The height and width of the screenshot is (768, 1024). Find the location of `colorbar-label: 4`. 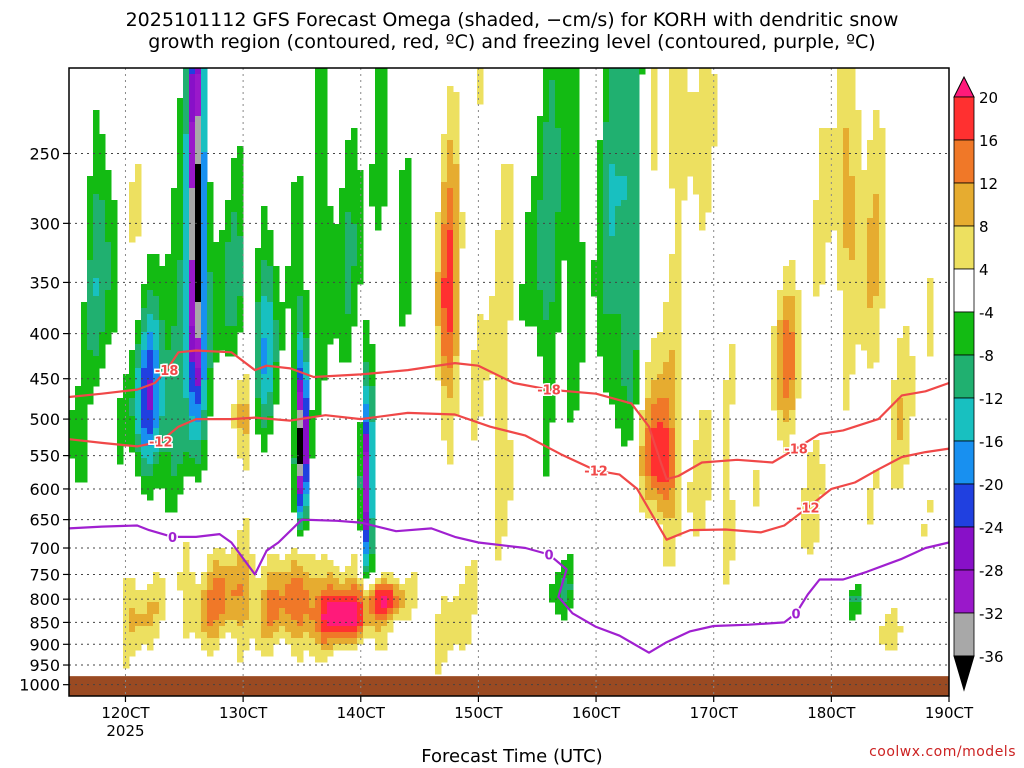

colorbar-label: 4 is located at coordinates (984, 270).